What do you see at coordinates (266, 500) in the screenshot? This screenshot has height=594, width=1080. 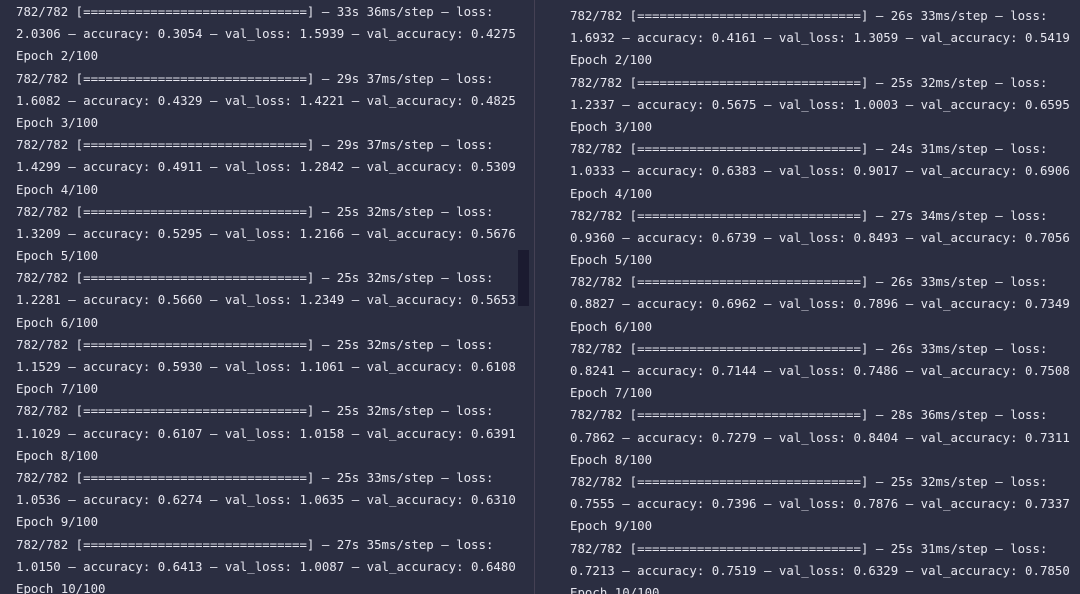 I see `log-line: 1.0536 – accuracy: 0.6274 – val_loss` at bounding box center [266, 500].